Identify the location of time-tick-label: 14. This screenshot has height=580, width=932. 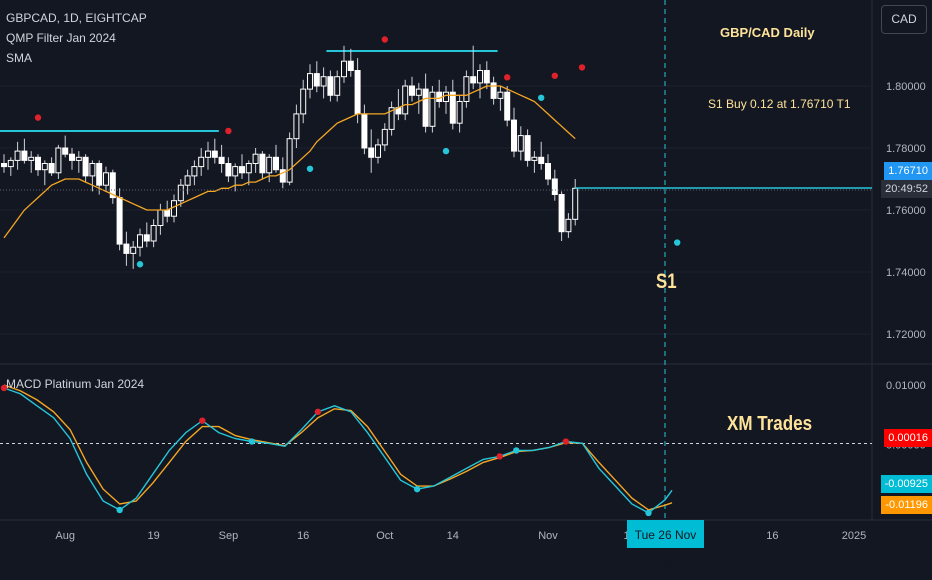
(453, 536).